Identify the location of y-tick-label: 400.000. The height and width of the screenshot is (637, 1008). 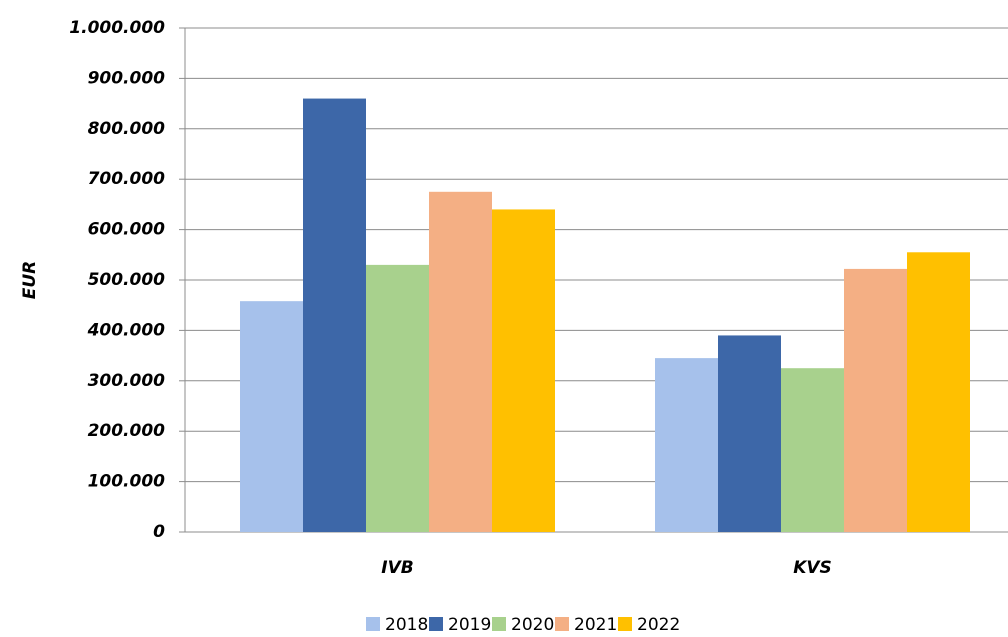
(126, 330).